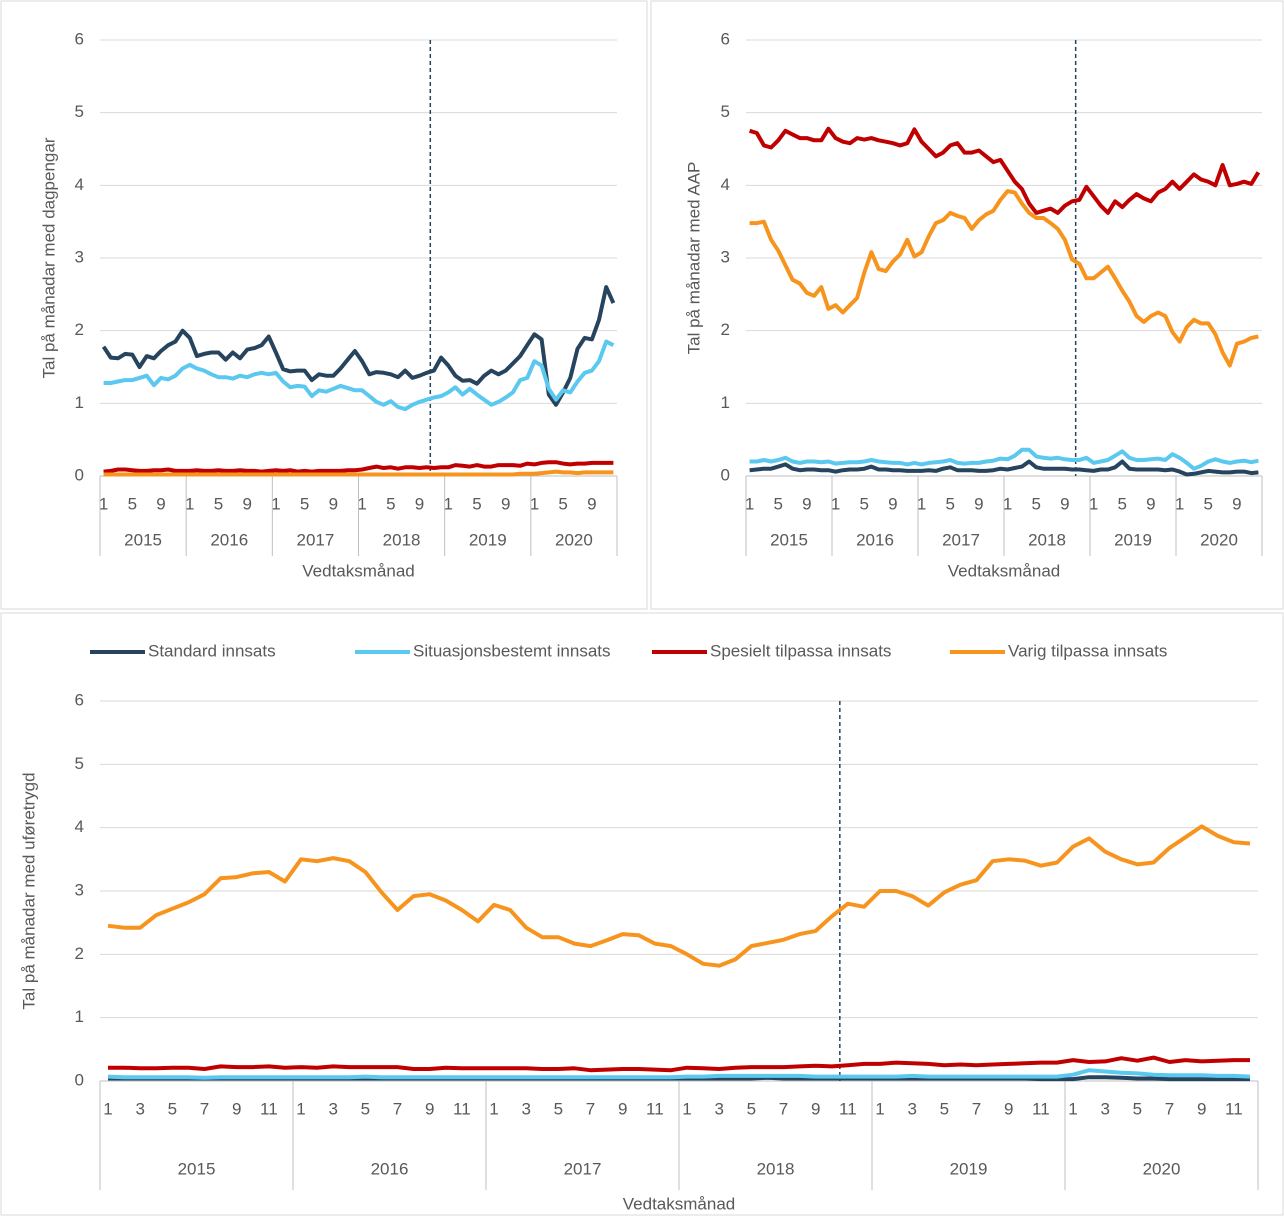 The height and width of the screenshot is (1216, 1284). What do you see at coordinates (1087, 650) in the screenshot?
I see `legend-label: Varig tilpassa innsats` at bounding box center [1087, 650].